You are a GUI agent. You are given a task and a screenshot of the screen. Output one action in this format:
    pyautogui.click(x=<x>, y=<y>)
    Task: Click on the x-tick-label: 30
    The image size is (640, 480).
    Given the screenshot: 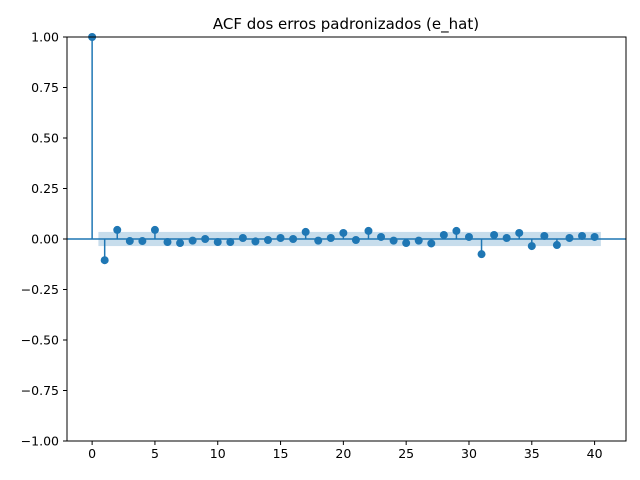 What is the action you would take?
    pyautogui.click(x=469, y=453)
    